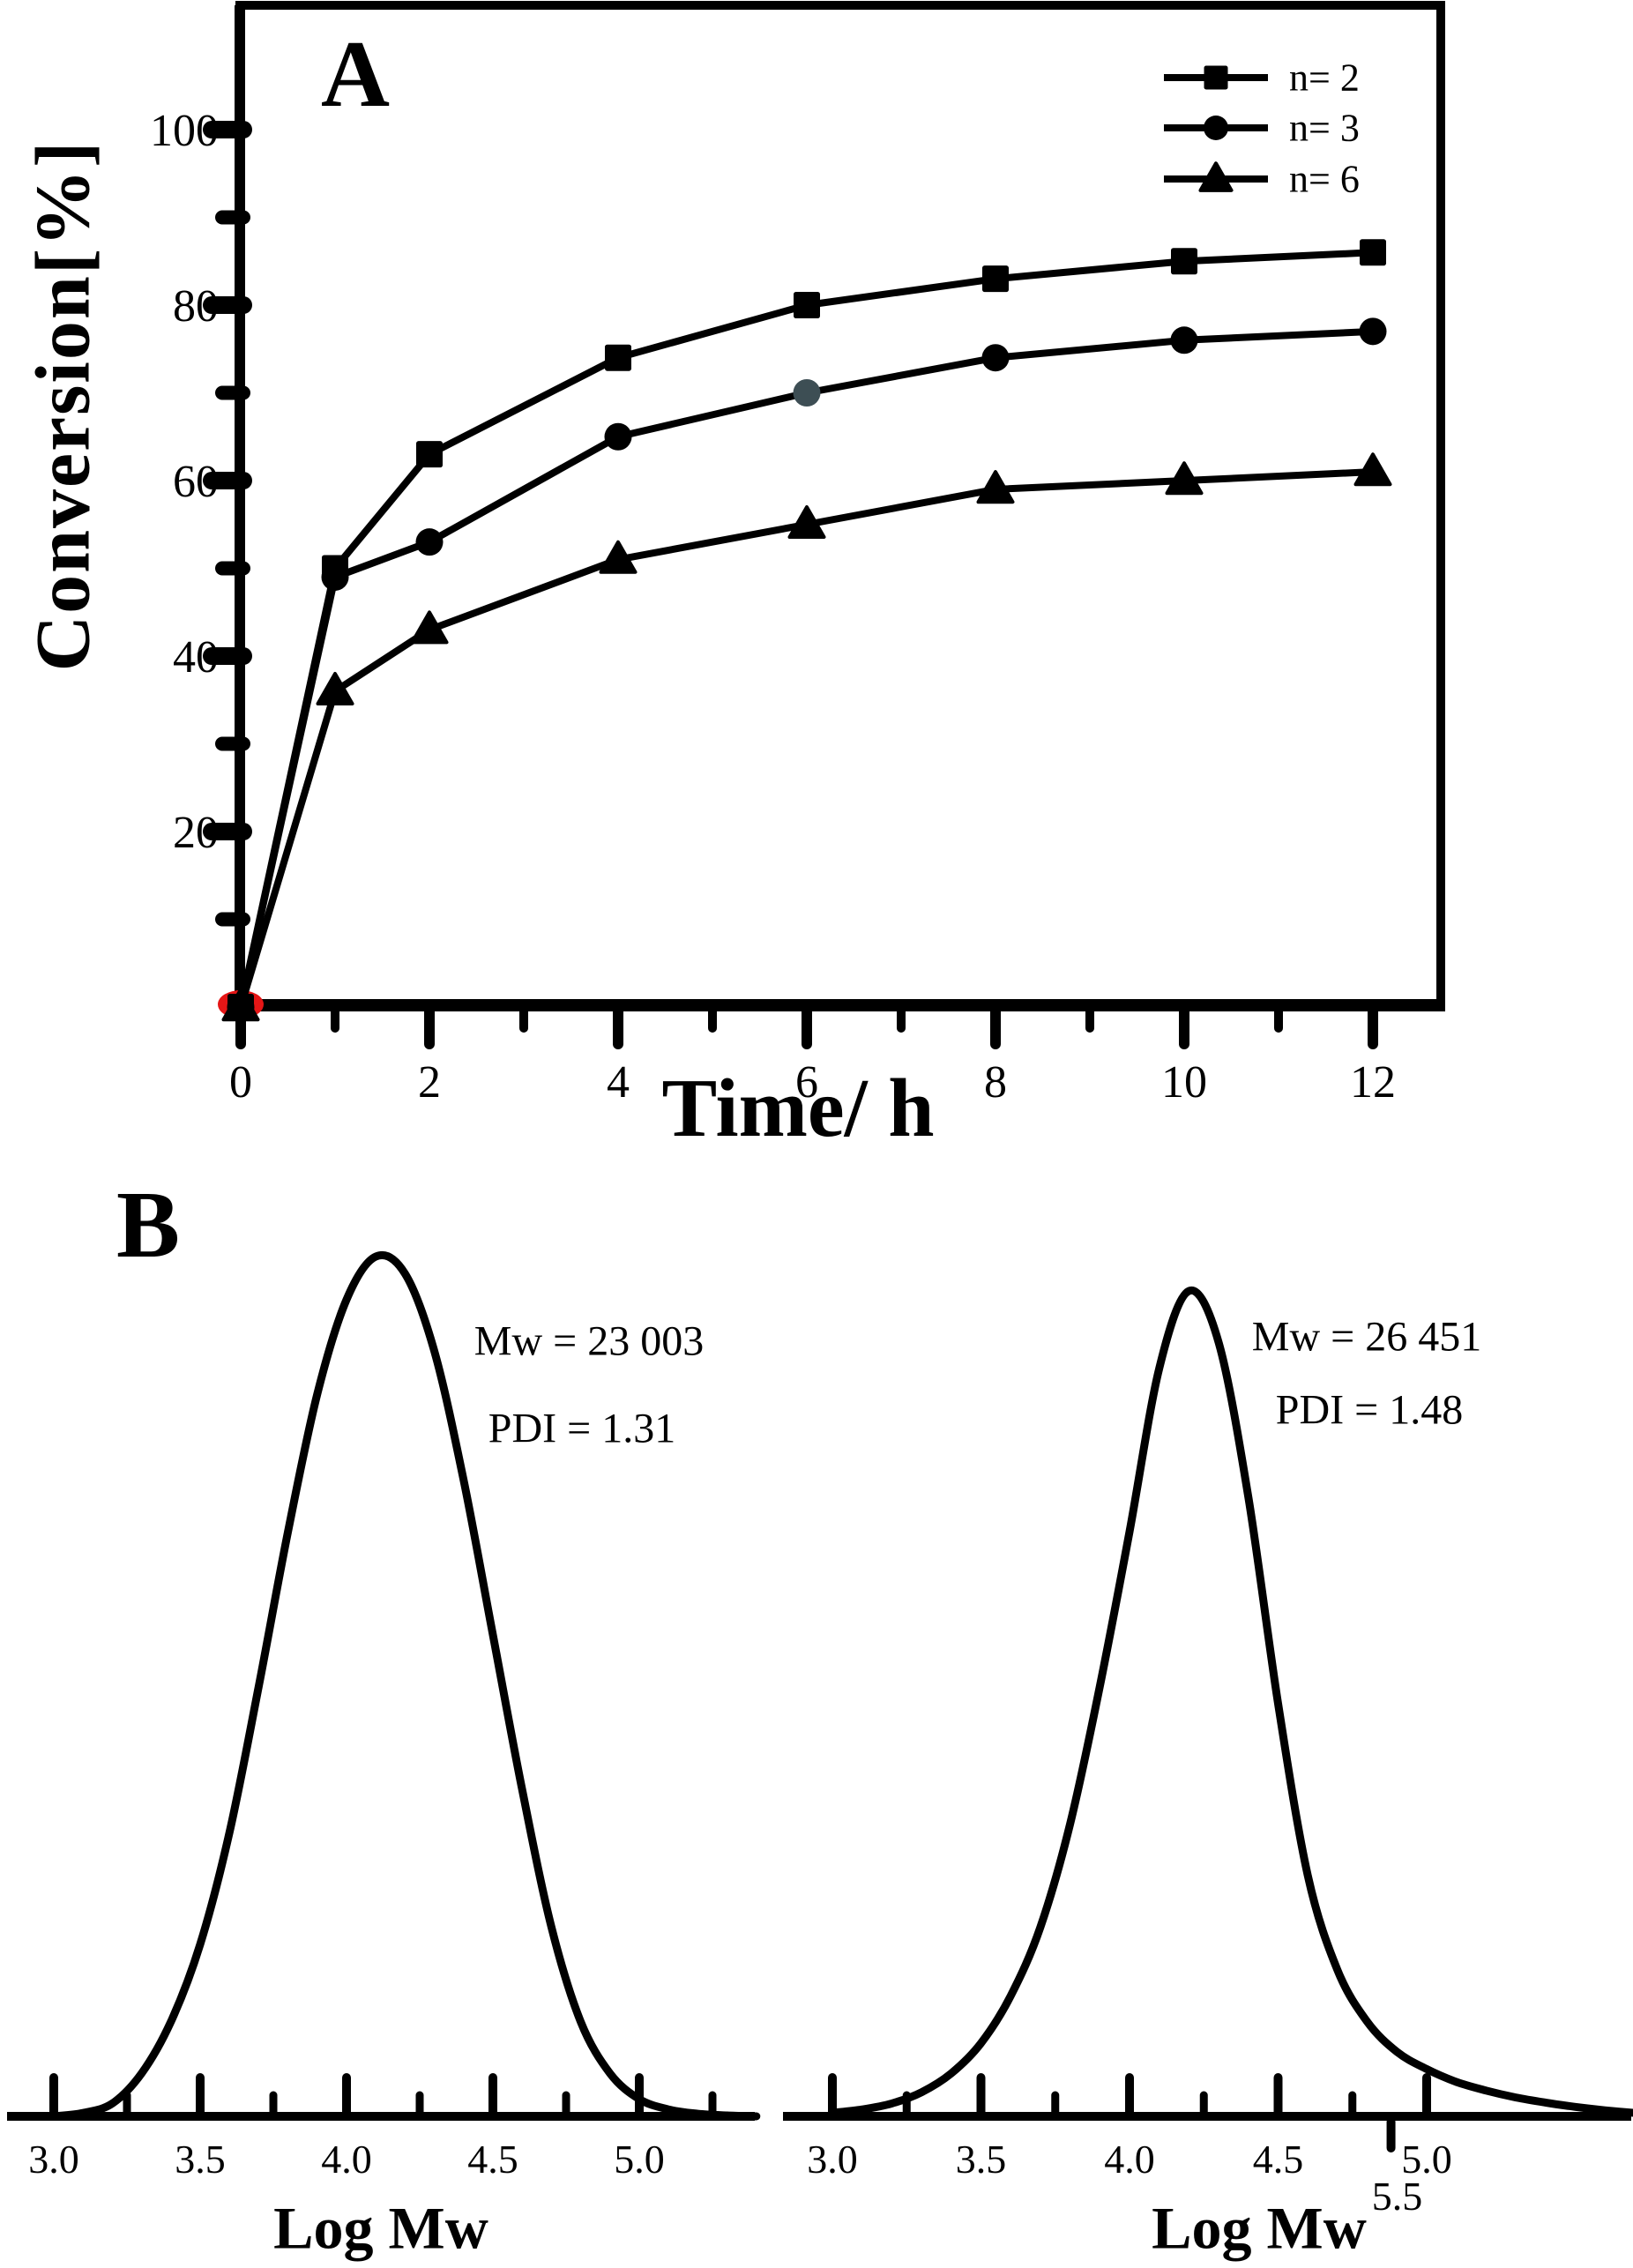 This screenshot has height=2268, width=1633. I want to click on x-tick-label: 12, so click(1373, 1082).